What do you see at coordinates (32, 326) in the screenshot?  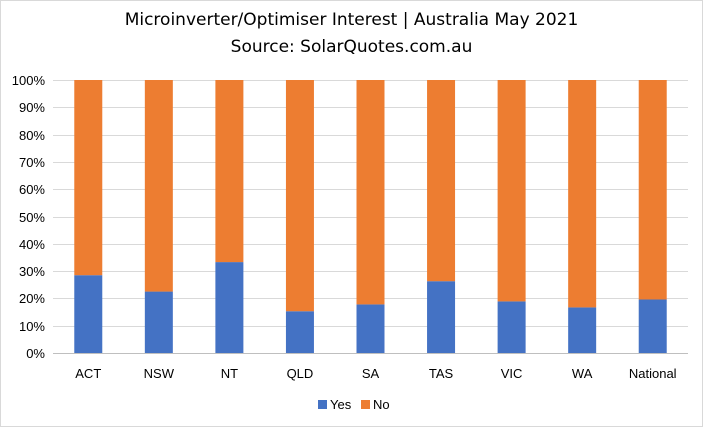 I see `y-tick-label: 10%` at bounding box center [32, 326].